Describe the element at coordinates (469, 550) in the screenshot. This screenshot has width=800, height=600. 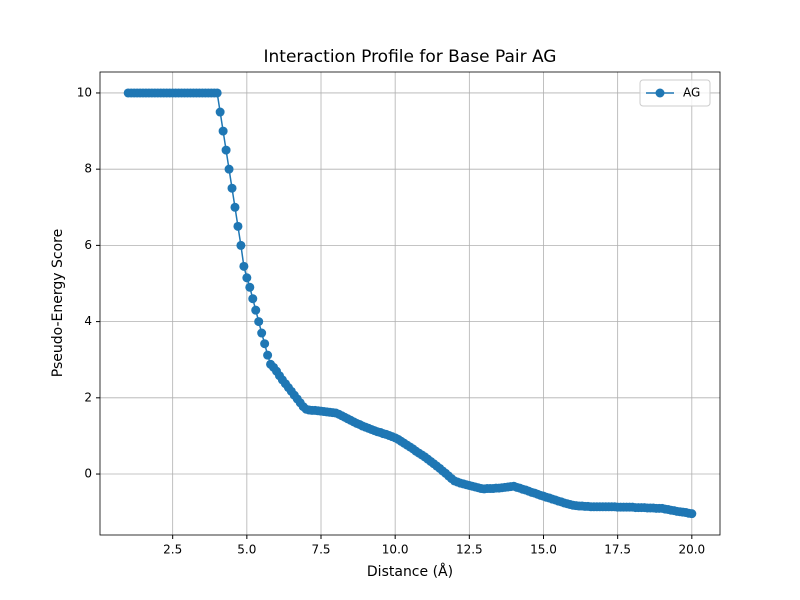
I see `x-tick-label: 12.5` at that location.